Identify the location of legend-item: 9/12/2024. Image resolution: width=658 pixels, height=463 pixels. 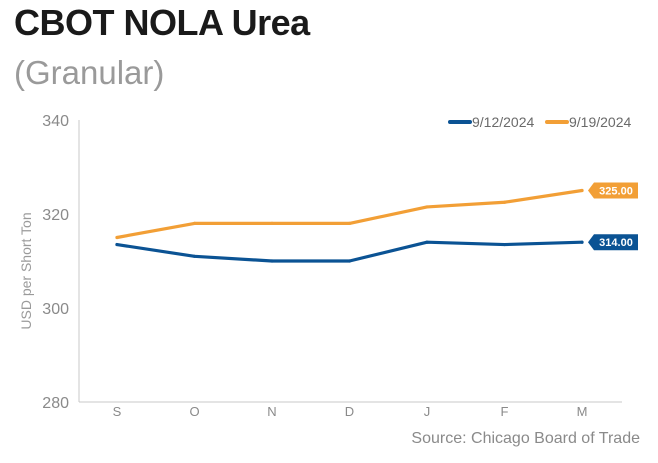
(491, 122).